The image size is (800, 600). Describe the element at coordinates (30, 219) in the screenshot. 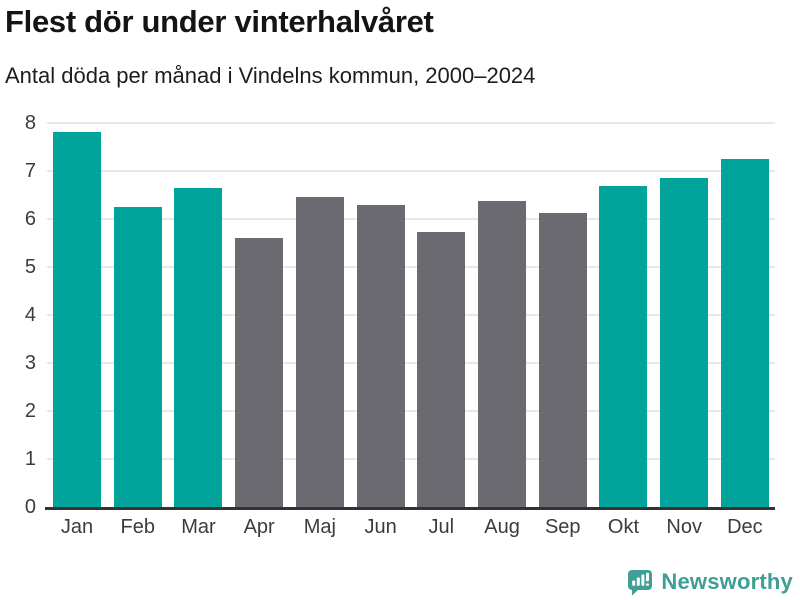

I see `y-tick-label: 6` at that location.